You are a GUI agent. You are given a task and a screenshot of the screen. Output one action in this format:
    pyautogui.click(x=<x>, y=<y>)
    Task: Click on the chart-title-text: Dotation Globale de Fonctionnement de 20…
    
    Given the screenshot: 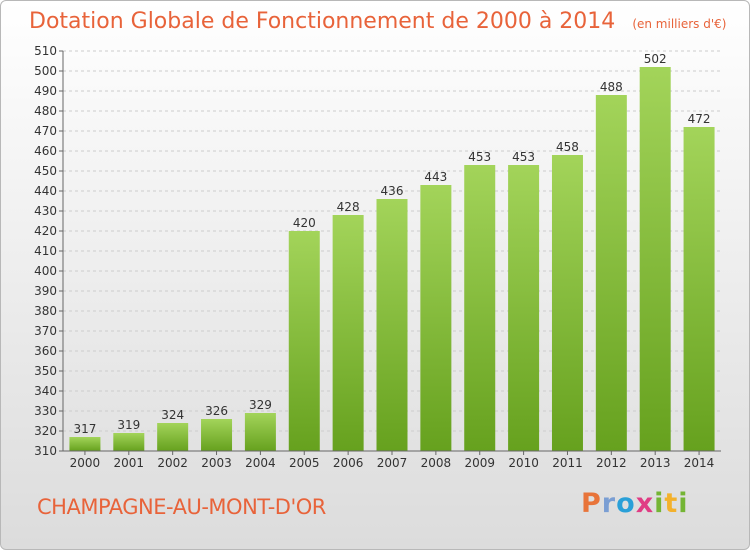 What is the action you would take?
    pyautogui.click(x=322, y=21)
    